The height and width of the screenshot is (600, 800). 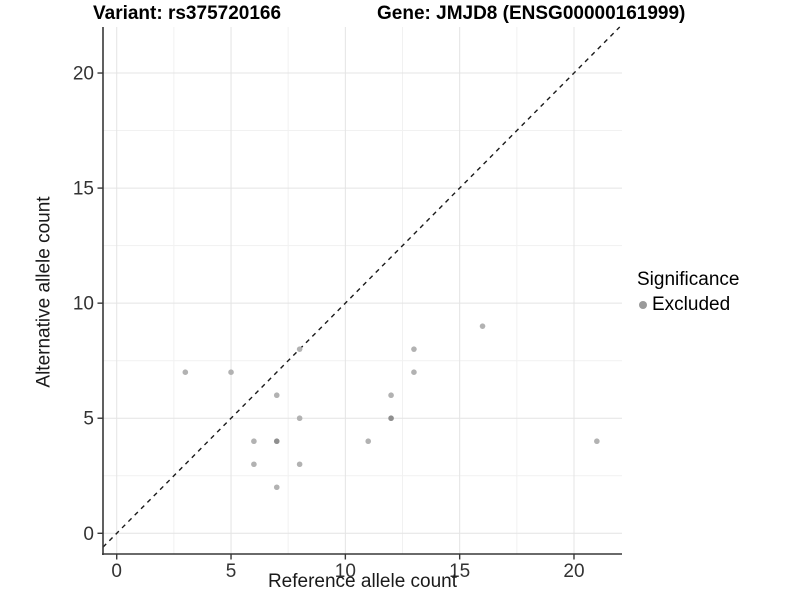 I want to click on y-axis-label: Alternative allele count, so click(x=44, y=292).